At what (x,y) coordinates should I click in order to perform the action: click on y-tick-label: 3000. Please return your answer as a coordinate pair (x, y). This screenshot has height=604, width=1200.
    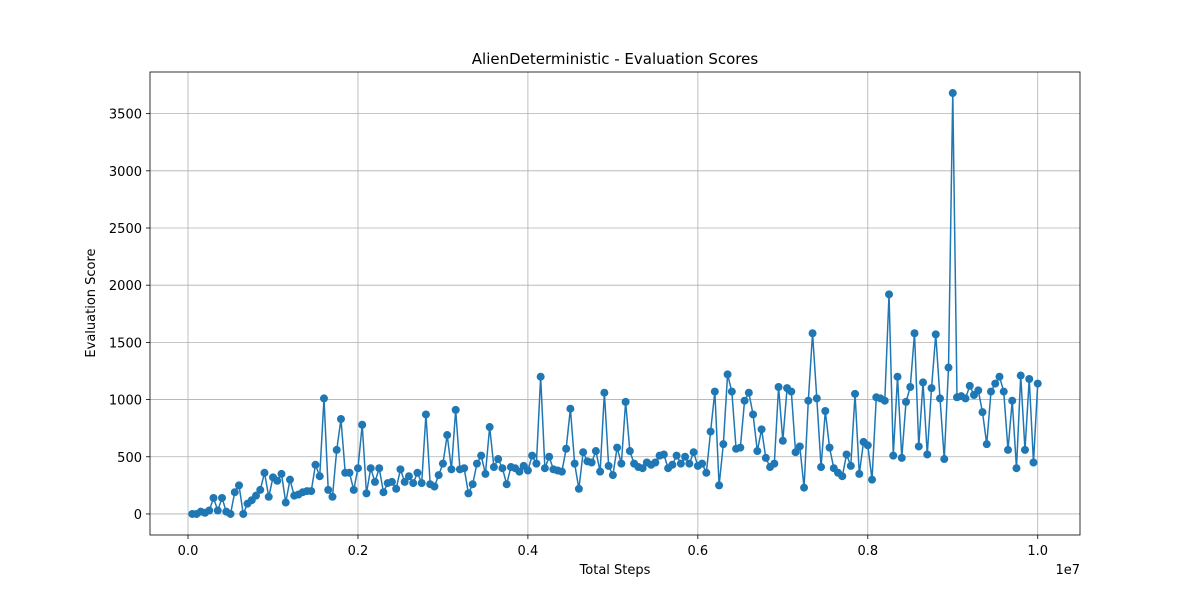
    Looking at the image, I should click on (125, 172).